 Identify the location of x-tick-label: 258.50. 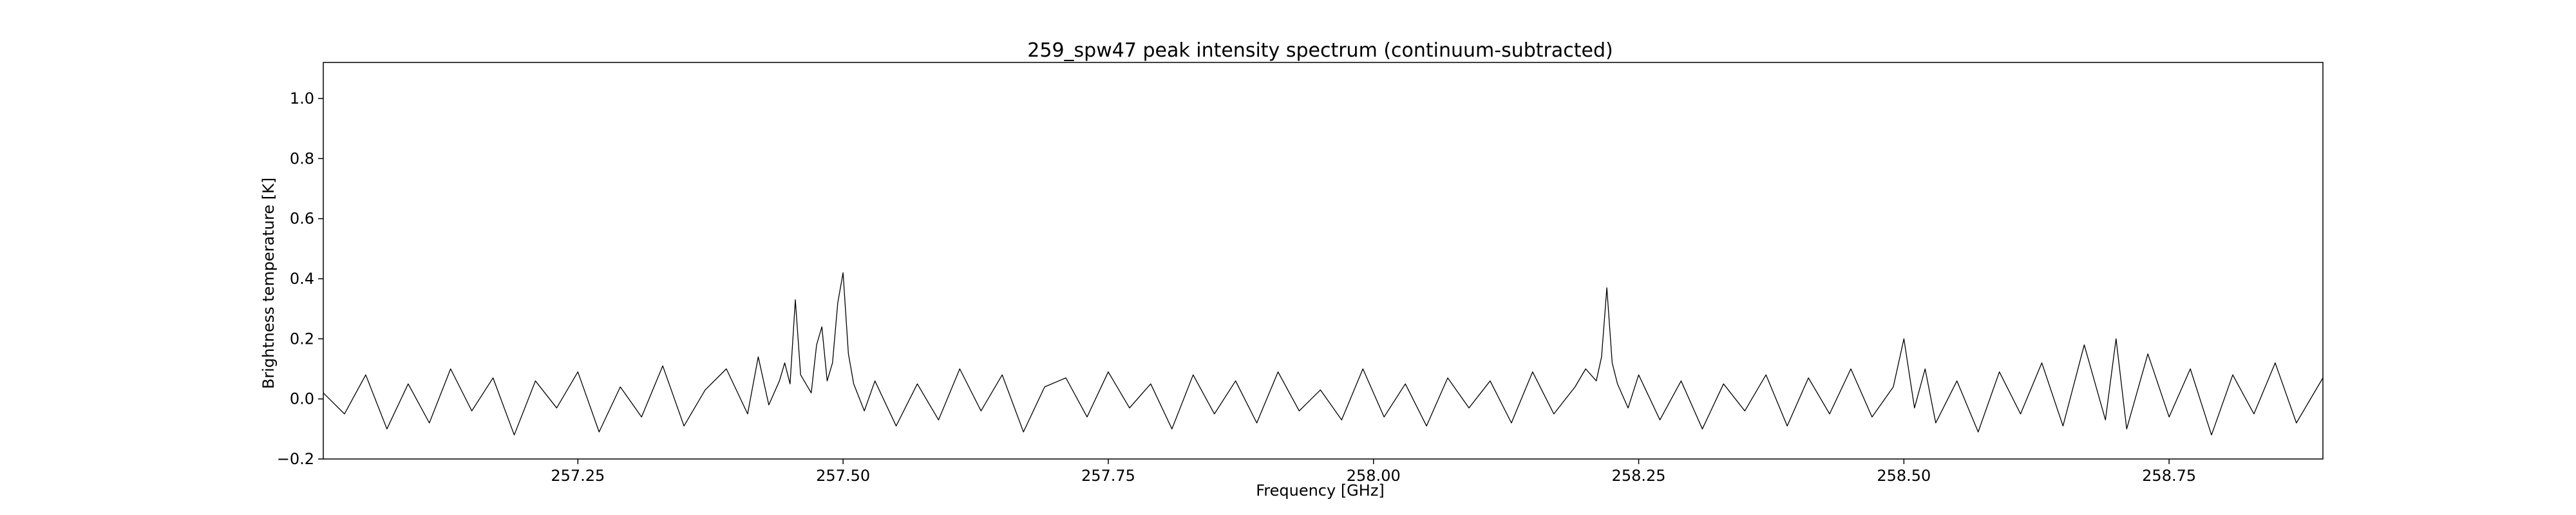
(1904, 476).